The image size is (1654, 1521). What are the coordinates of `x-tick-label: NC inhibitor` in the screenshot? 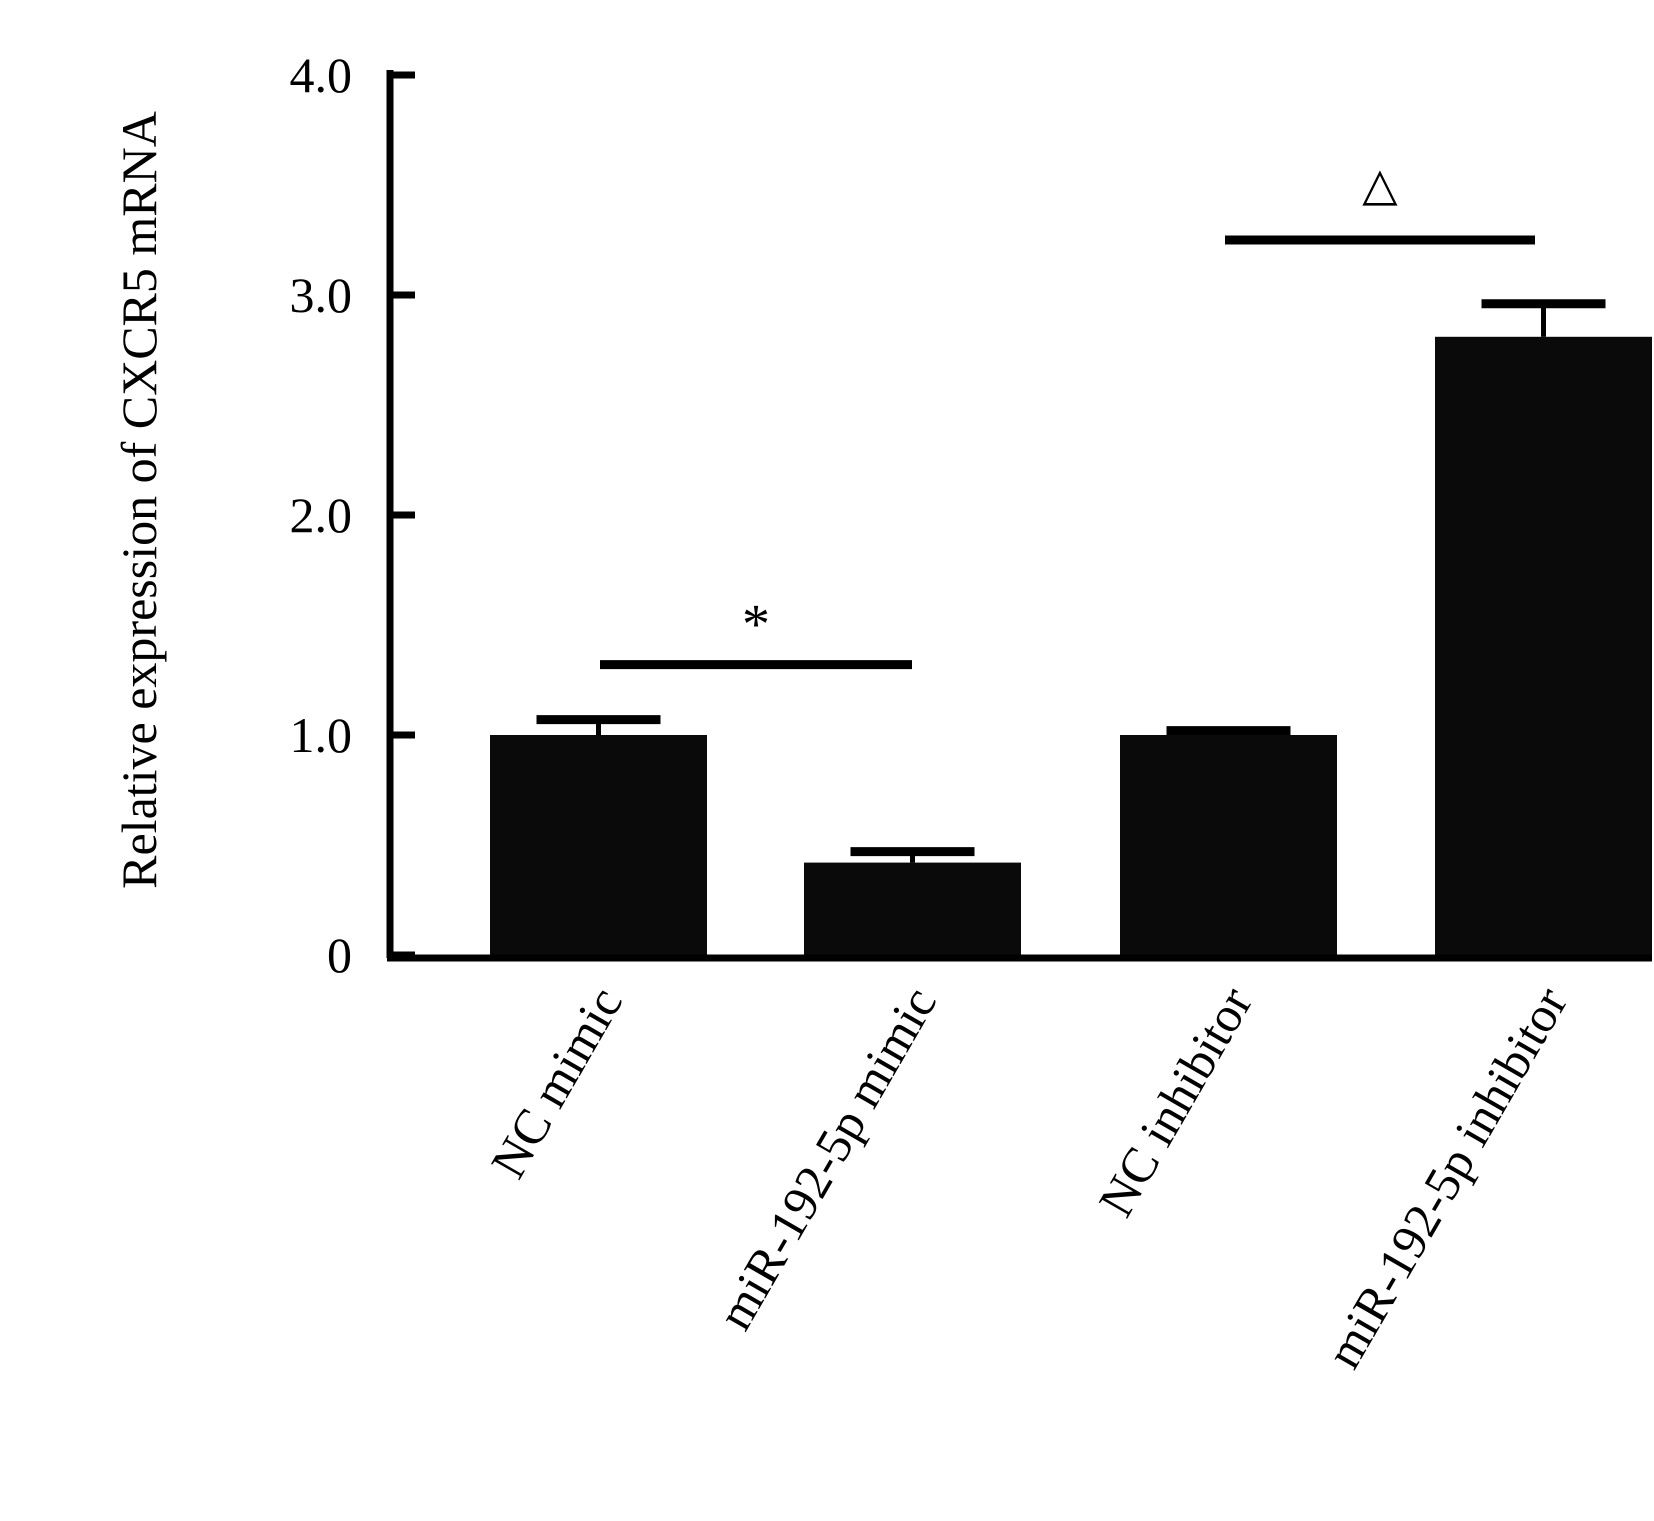 It's located at (1175, 1101).